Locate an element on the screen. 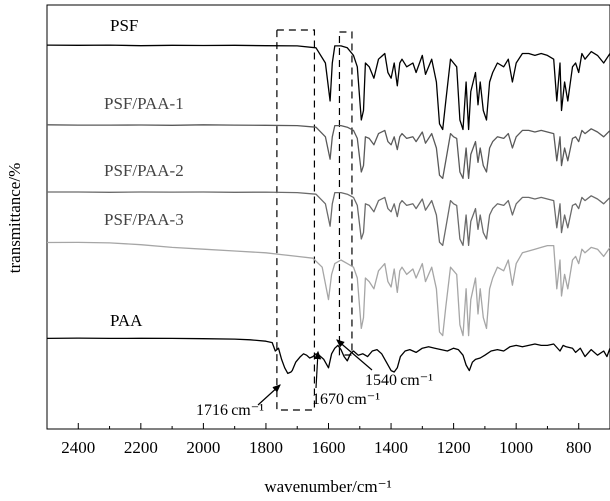 This screenshot has width=610, height=501. x-tick-label: 2400 is located at coordinates (78, 447).